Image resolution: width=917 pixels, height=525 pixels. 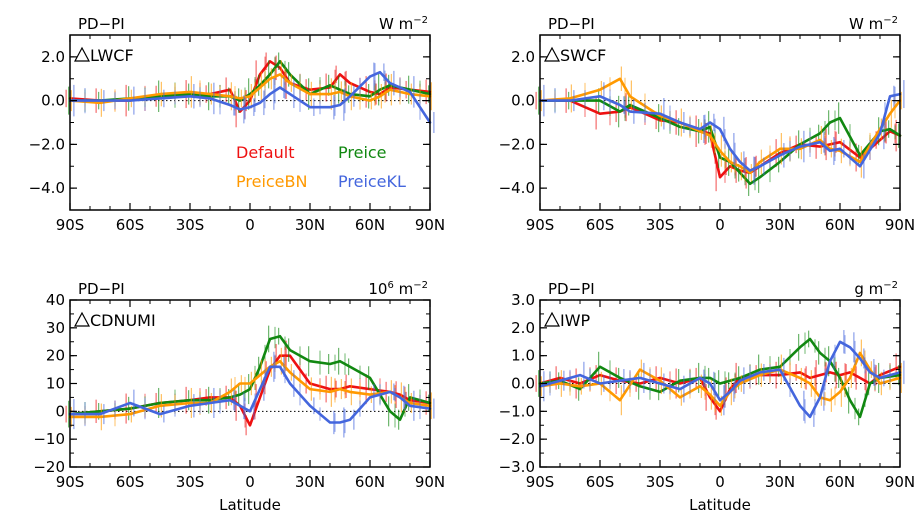 I want to click on y-tick-label: −20, so click(x=49, y=467).